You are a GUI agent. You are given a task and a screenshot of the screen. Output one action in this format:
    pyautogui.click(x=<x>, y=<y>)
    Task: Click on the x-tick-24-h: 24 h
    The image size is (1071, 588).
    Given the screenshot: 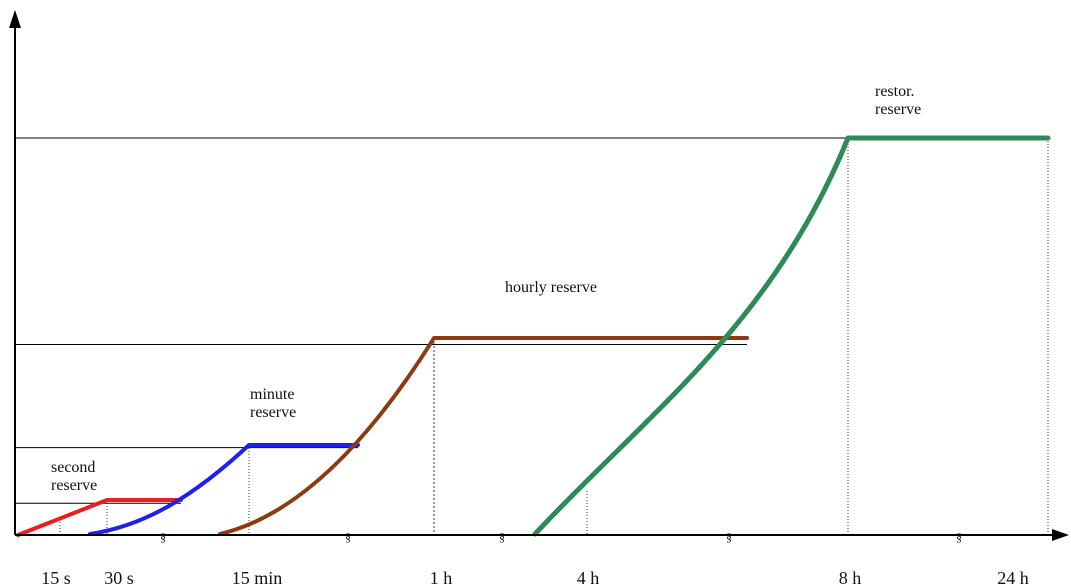 What is the action you would take?
    pyautogui.click(x=1013, y=578)
    